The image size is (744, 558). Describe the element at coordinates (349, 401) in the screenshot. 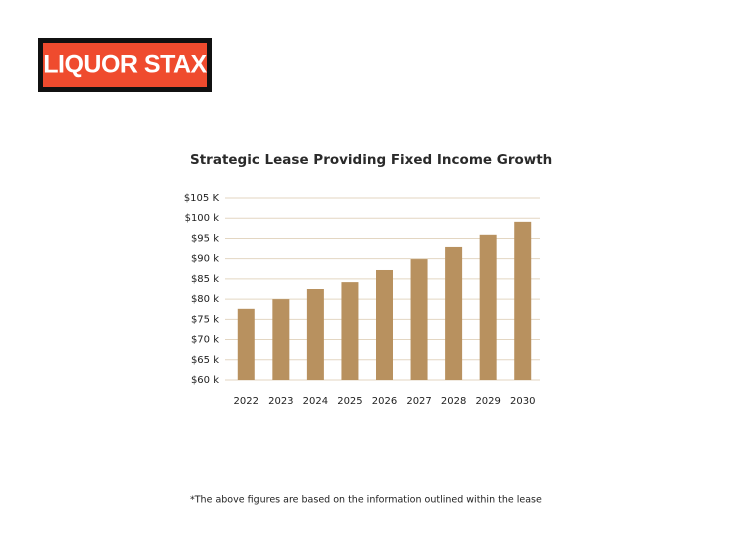

I see `x-tick-label: 2025` at that location.